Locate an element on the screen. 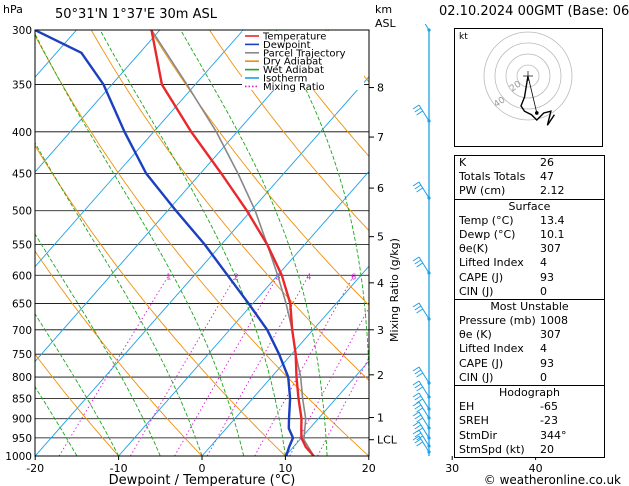  stats-key: θe (K) is located at coordinates (475, 335).